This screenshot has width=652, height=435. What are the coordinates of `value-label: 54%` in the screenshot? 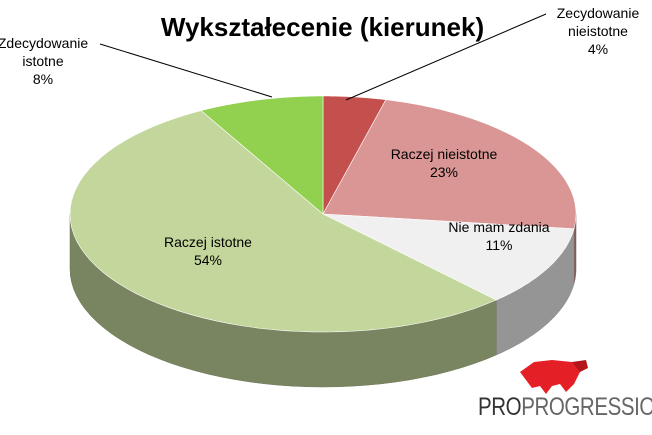 It's located at (208, 260).